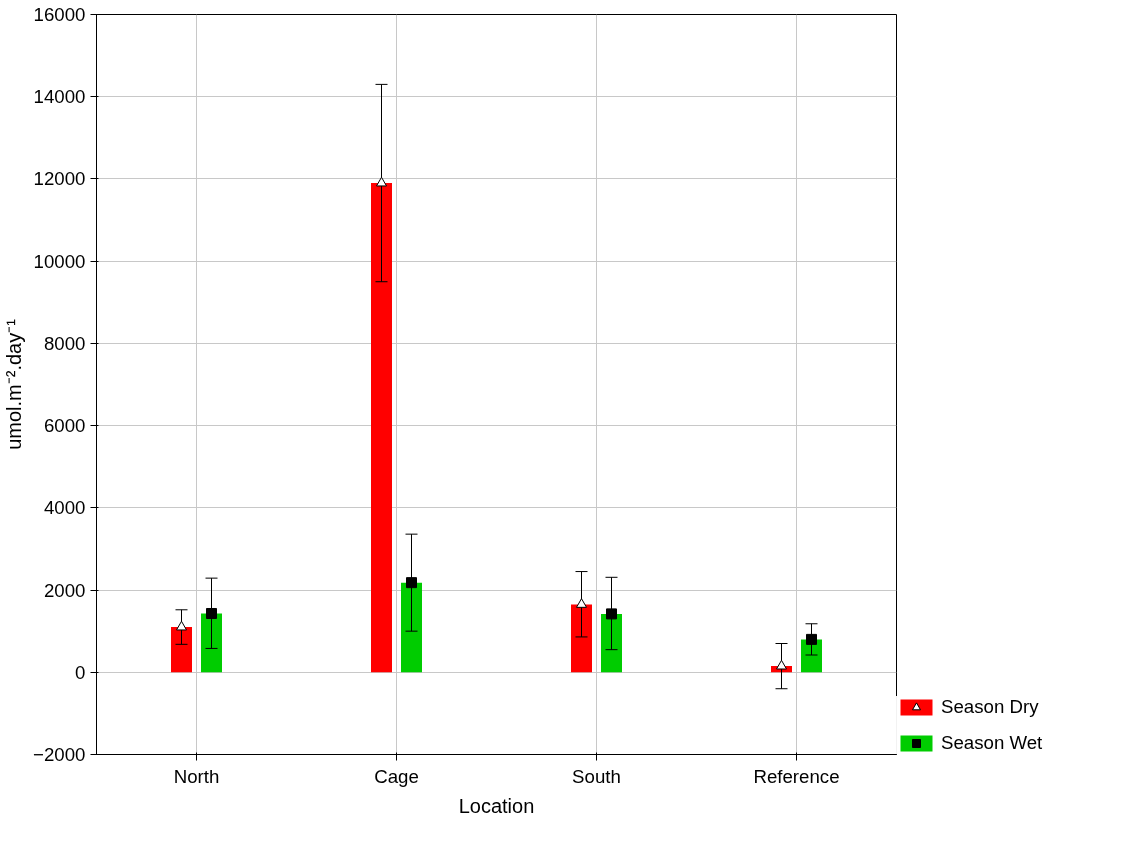  I want to click on y-axis-title: umol.m⁻².day⁻¹, so click(14, 384).